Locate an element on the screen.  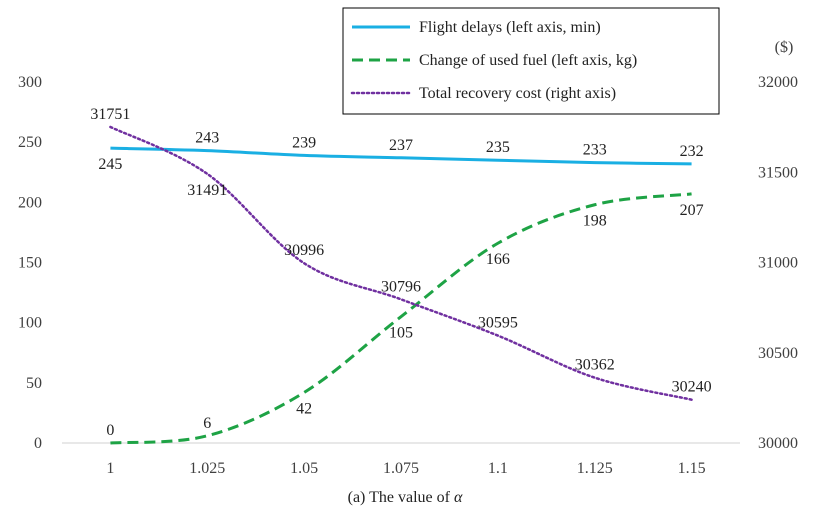
left-tick-label: 300 is located at coordinates (30, 82).